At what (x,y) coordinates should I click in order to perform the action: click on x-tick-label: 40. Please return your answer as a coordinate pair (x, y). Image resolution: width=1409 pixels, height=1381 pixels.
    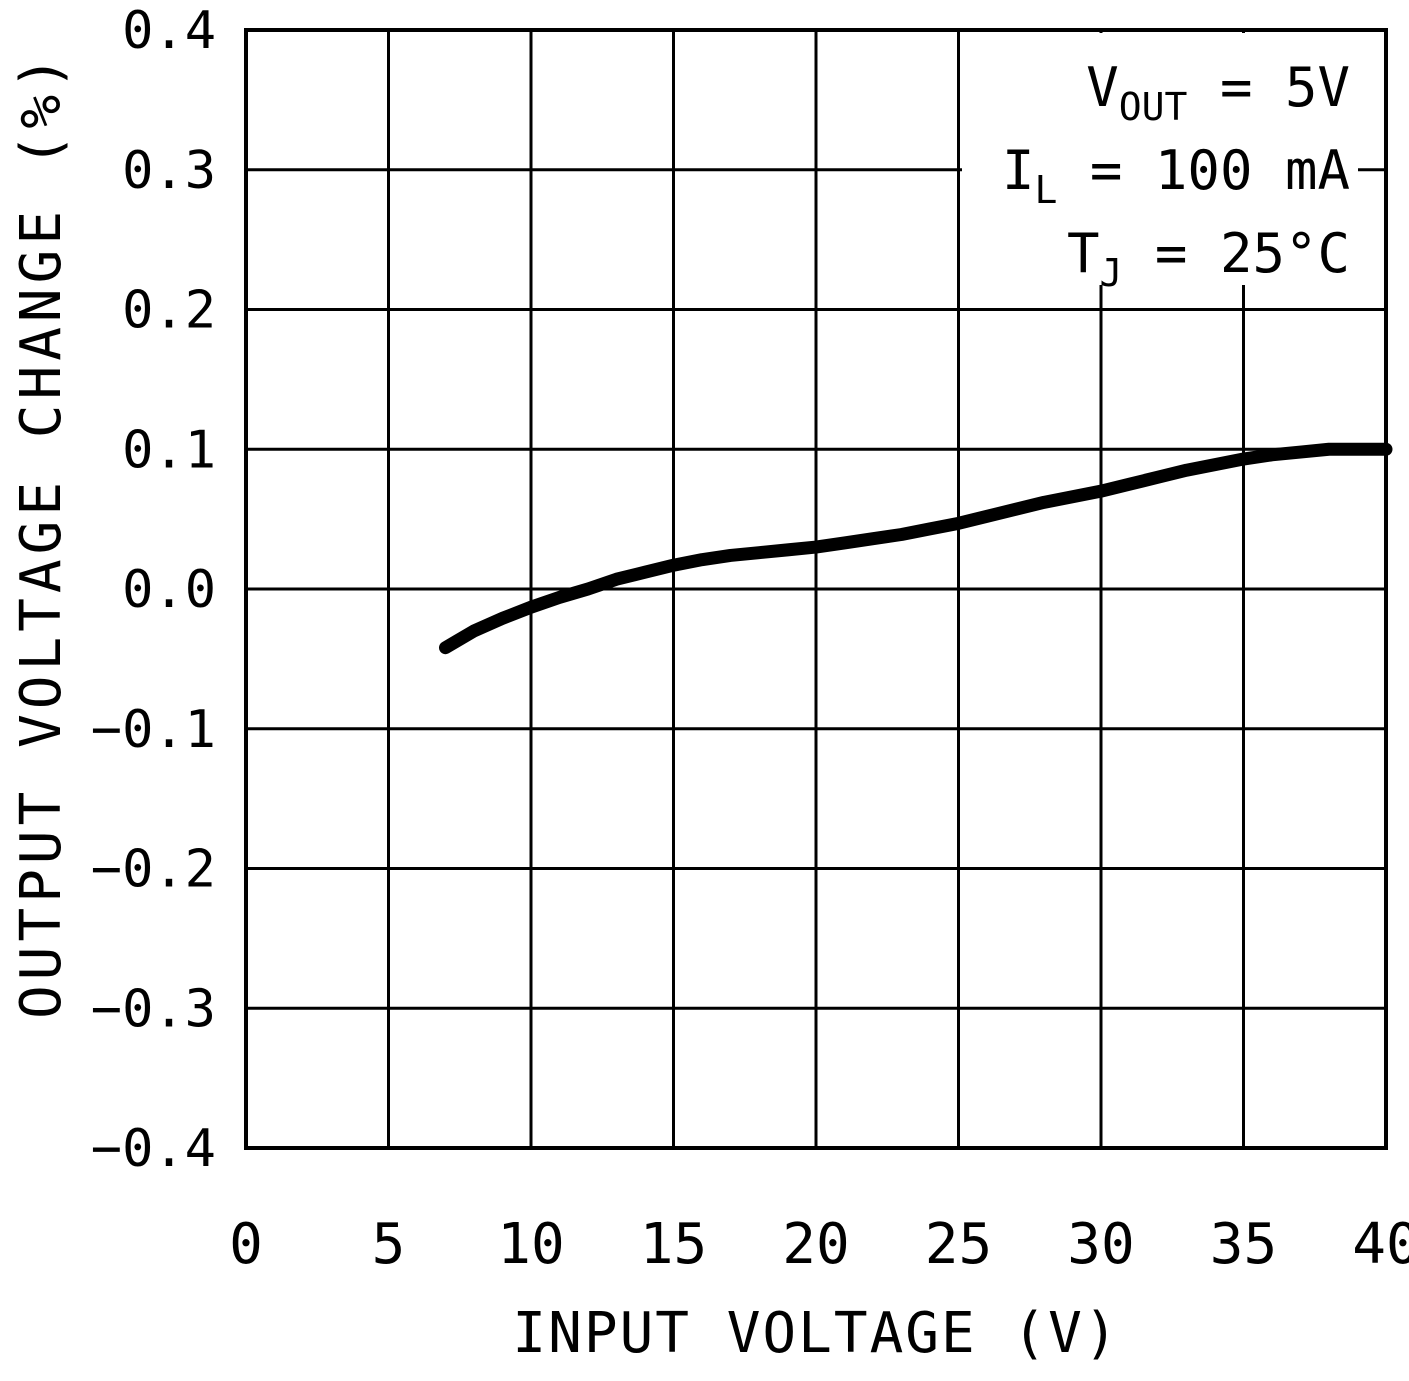
    Looking at the image, I should click on (1380, 1244).